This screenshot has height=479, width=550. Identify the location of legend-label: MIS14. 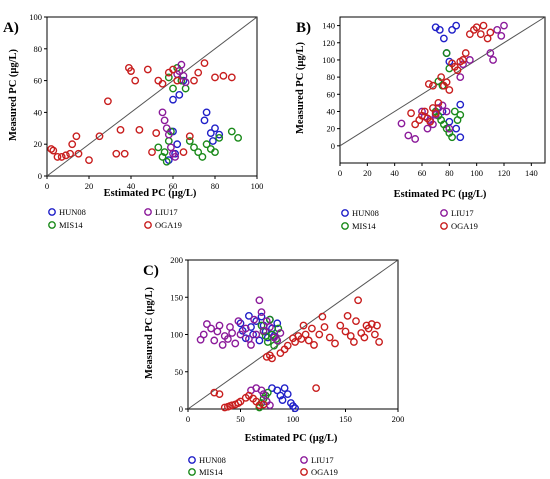
(364, 226).